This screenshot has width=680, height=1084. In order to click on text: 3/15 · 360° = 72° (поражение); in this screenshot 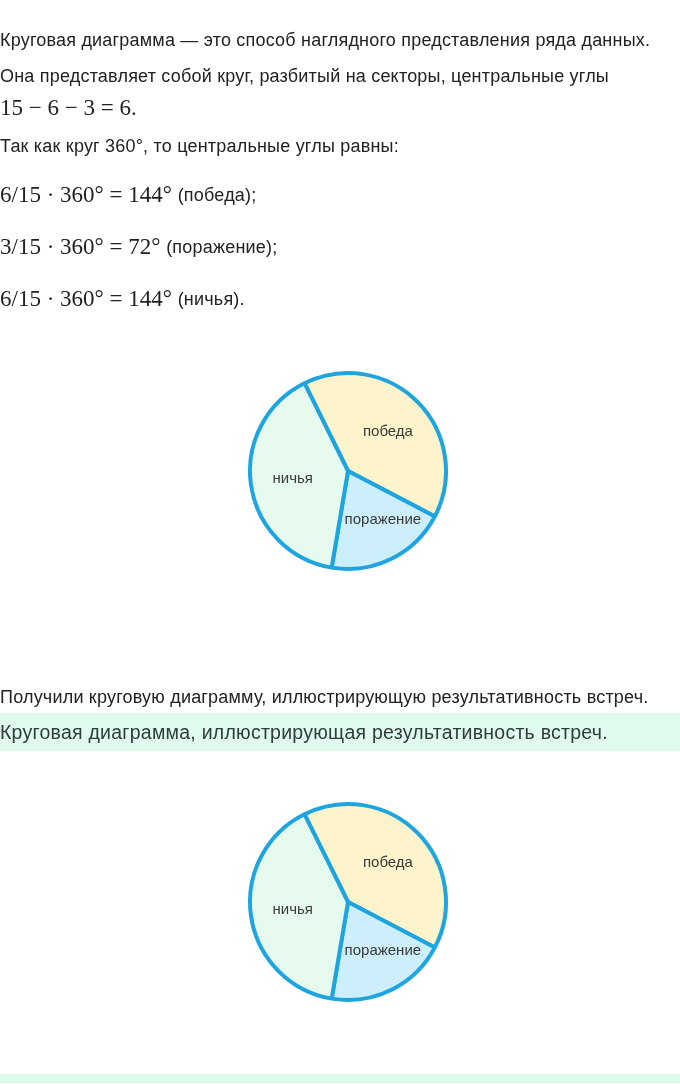, I will do `click(139, 247)`.